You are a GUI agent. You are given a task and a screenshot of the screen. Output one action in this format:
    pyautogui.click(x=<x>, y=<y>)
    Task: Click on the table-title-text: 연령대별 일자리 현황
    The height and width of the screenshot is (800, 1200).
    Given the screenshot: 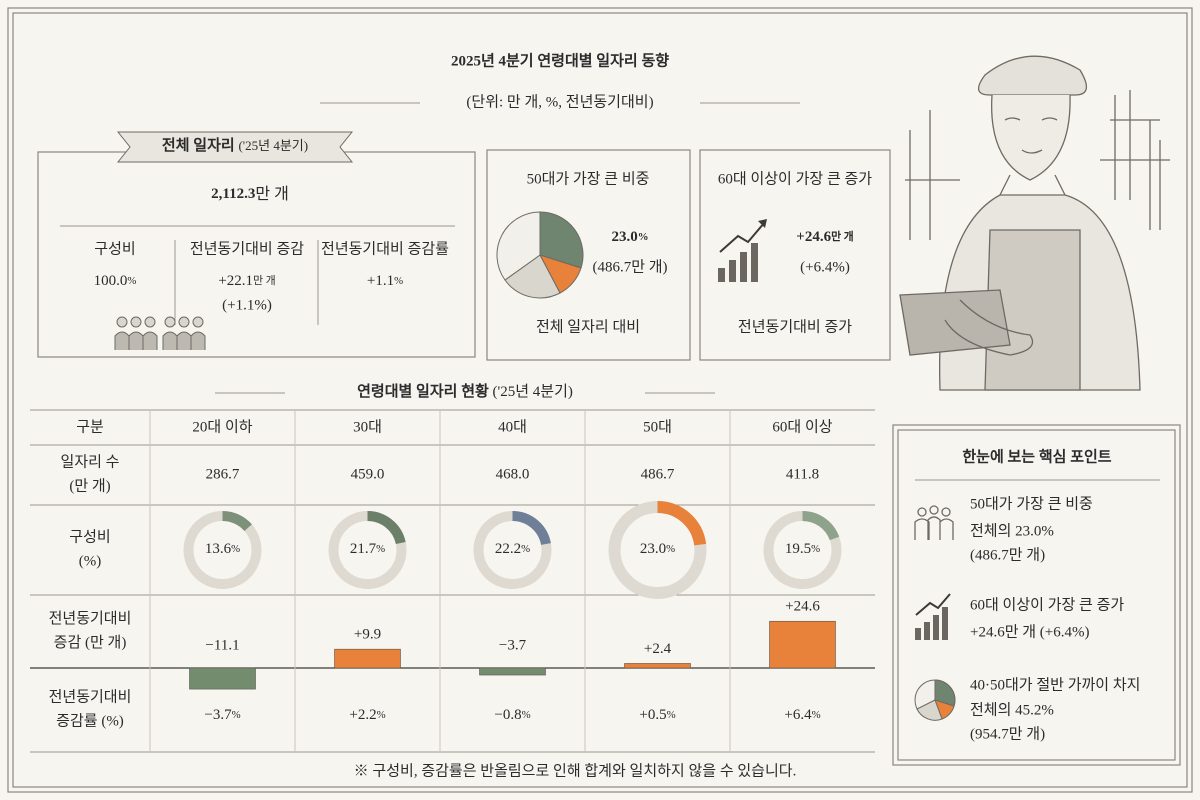 What is the action you would take?
    pyautogui.click(x=423, y=391)
    